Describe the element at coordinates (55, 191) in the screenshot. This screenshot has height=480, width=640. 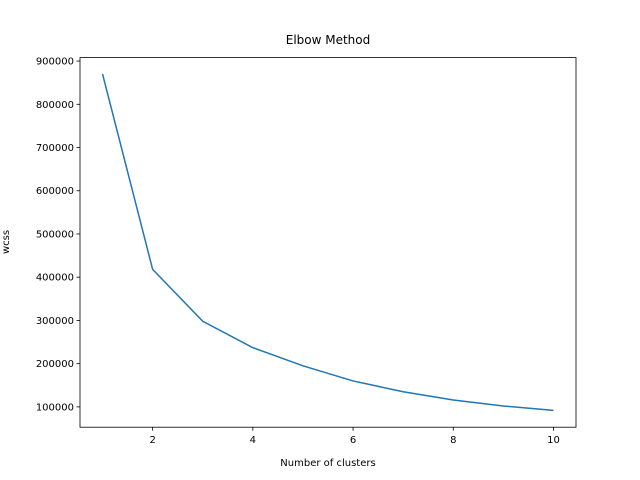
I see `y-tick-label: 600000` at that location.